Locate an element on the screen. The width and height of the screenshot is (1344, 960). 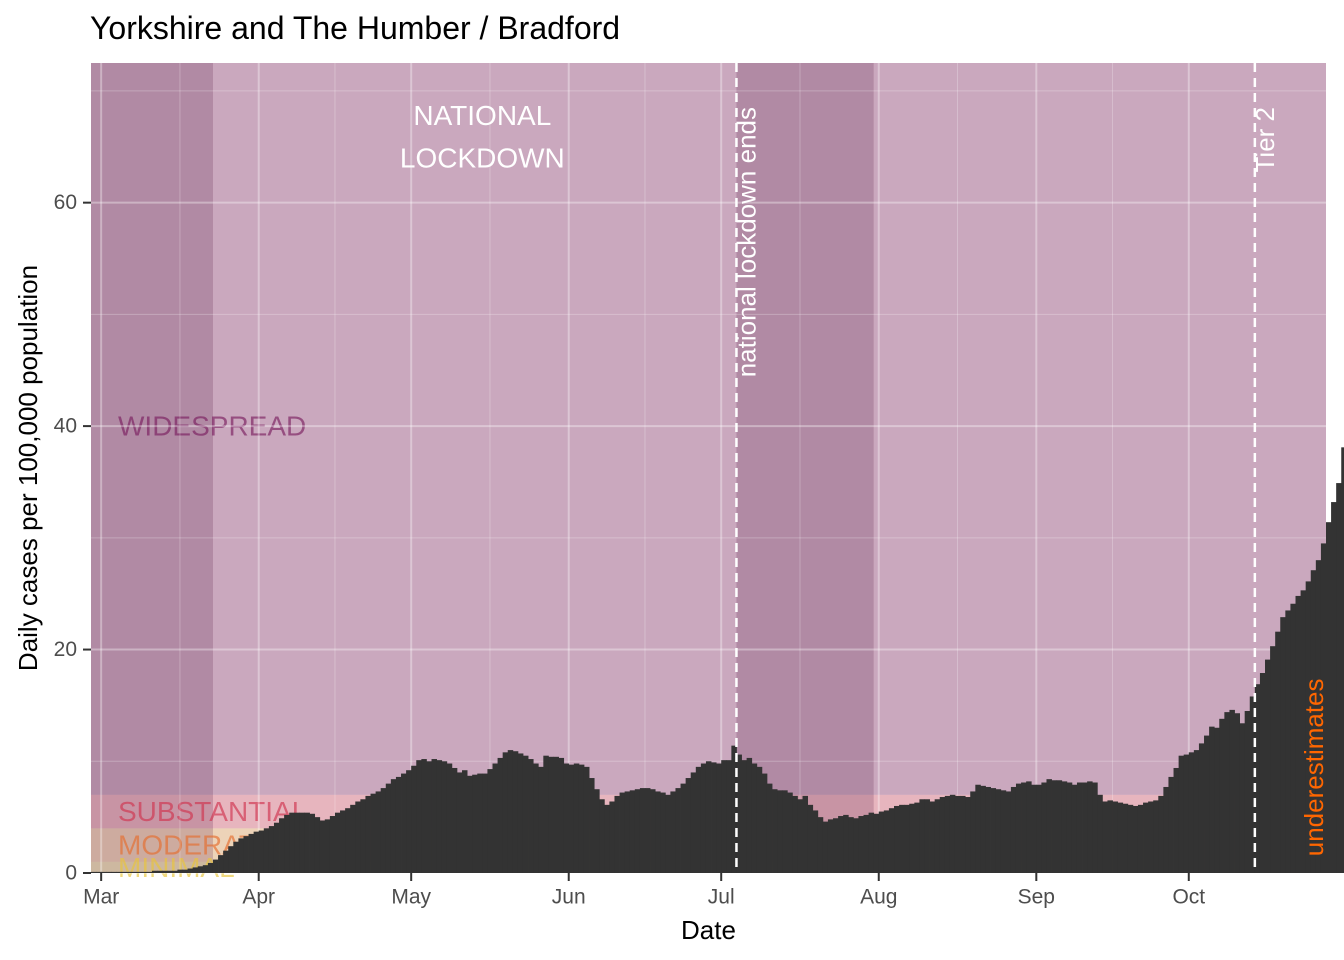
x-tick-label: Oct is located at coordinates (1188, 897).